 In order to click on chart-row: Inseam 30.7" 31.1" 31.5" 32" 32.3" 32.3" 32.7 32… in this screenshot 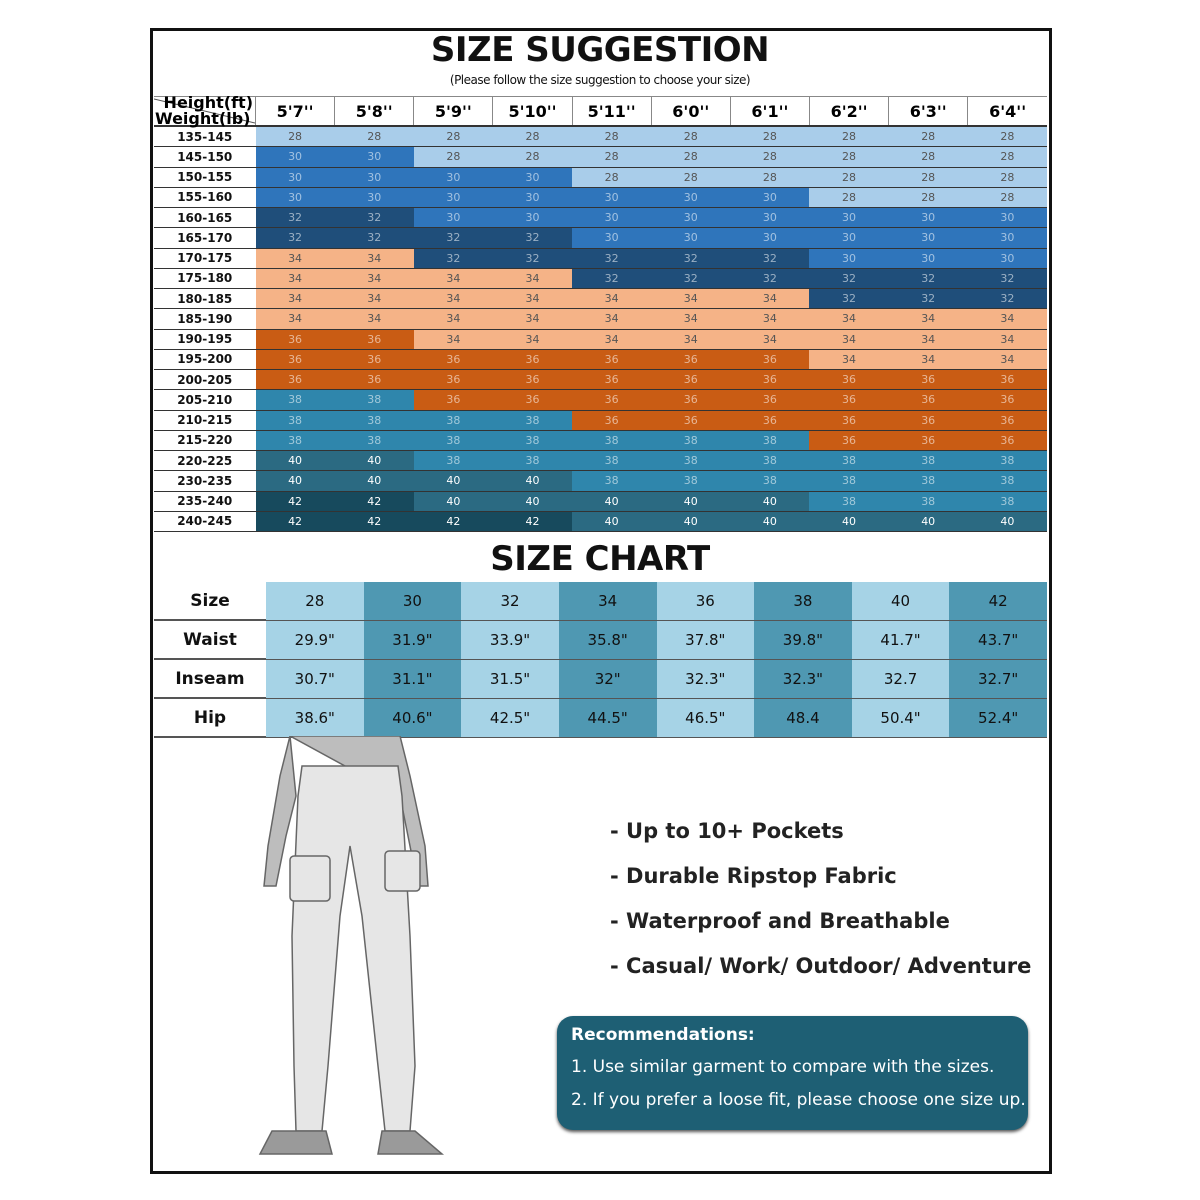, I will do `click(600, 679)`.